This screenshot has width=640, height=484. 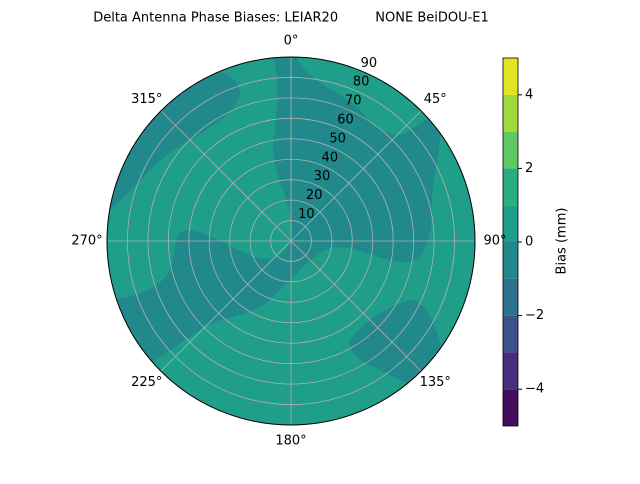 What do you see at coordinates (529, 94) in the screenshot?
I see `colorbar-tick-label: 4` at bounding box center [529, 94].